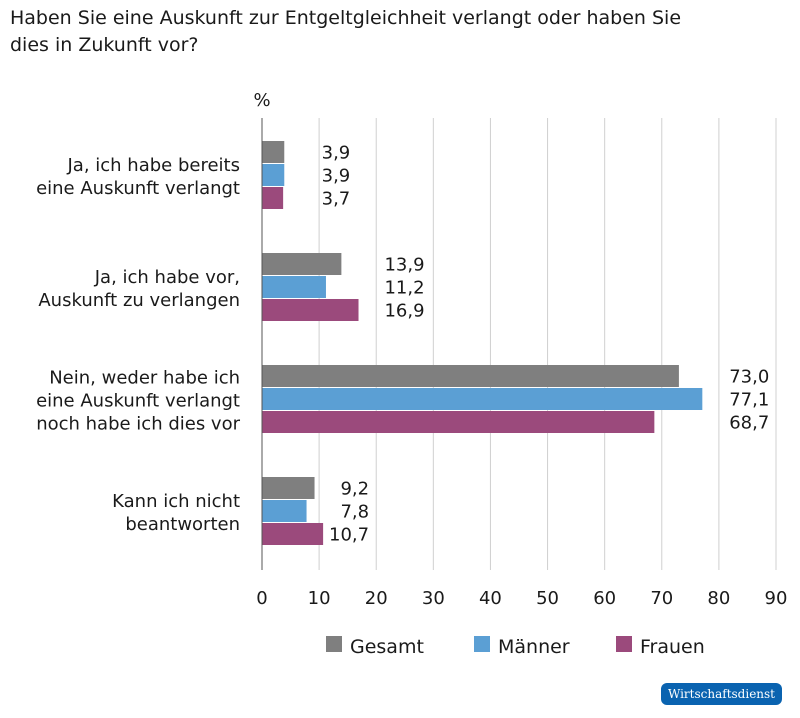 This screenshot has width=800, height=718. I want to click on legend-label: Gesamt, so click(387, 647).